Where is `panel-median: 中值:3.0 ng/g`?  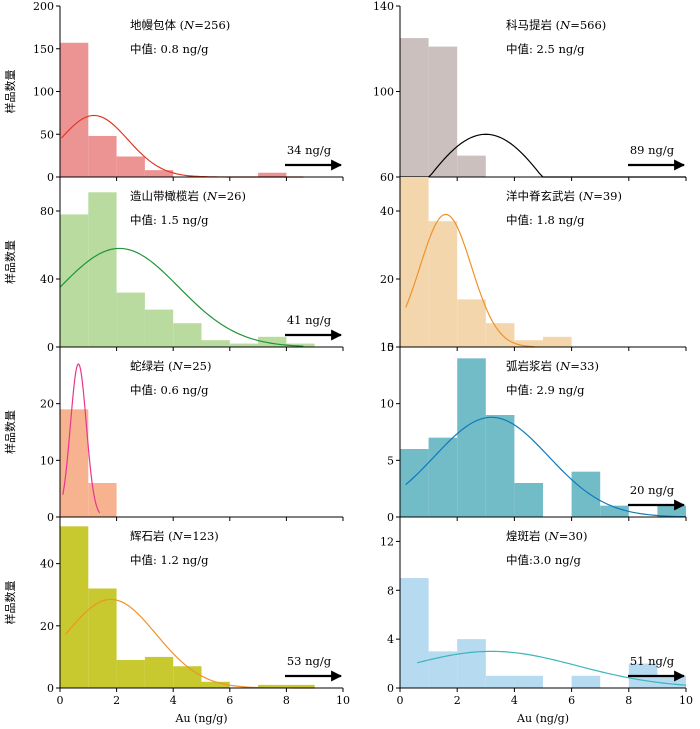 panel-median: 中值:3.0 ng/g is located at coordinates (543, 560).